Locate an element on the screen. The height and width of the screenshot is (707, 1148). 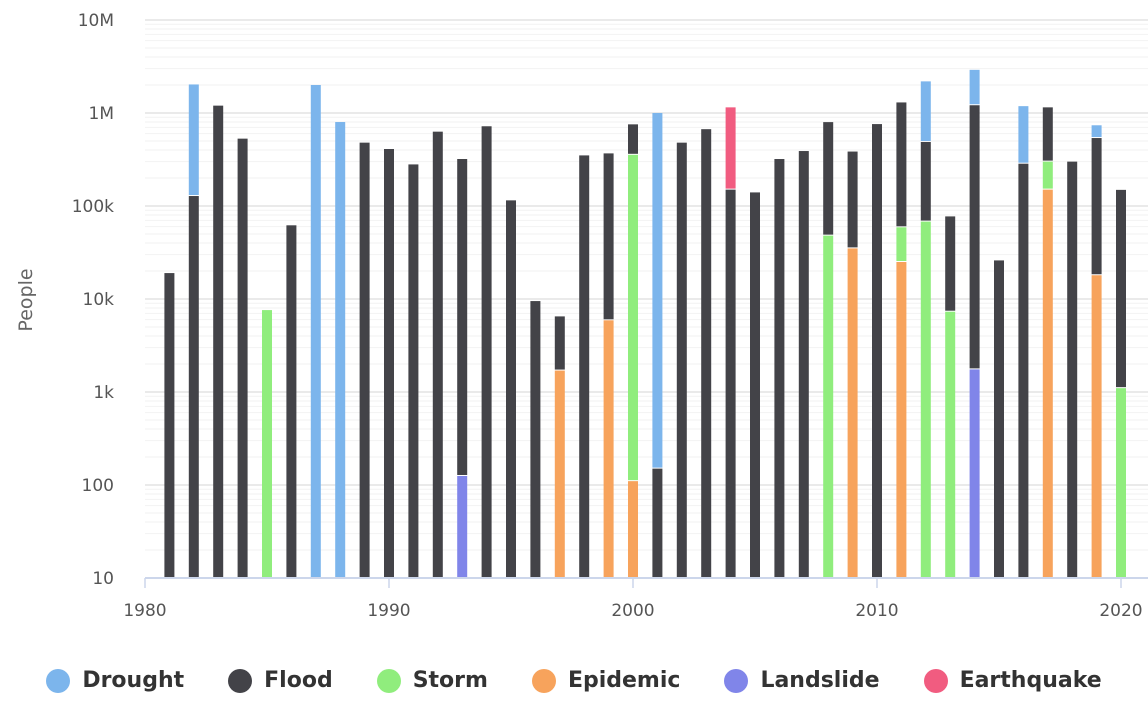
legend-item-drought: Drought is located at coordinates (115, 680).